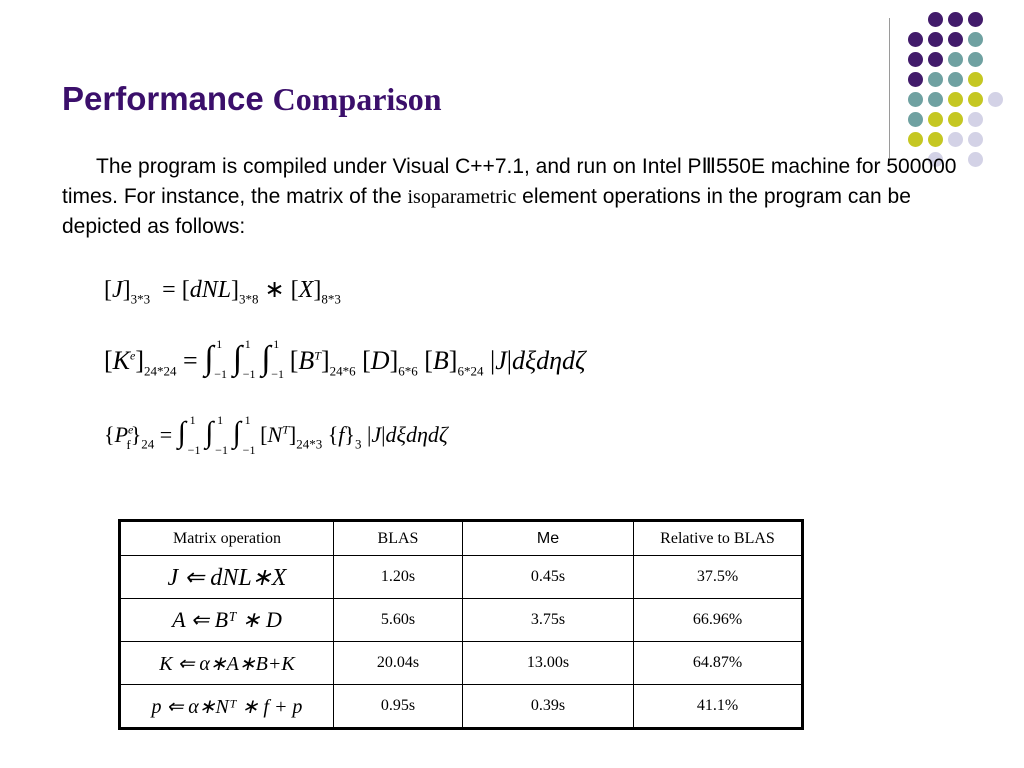 The height and width of the screenshot is (768, 1024). What do you see at coordinates (163, 98) in the screenshot?
I see `title-word-performance: Performance` at bounding box center [163, 98].